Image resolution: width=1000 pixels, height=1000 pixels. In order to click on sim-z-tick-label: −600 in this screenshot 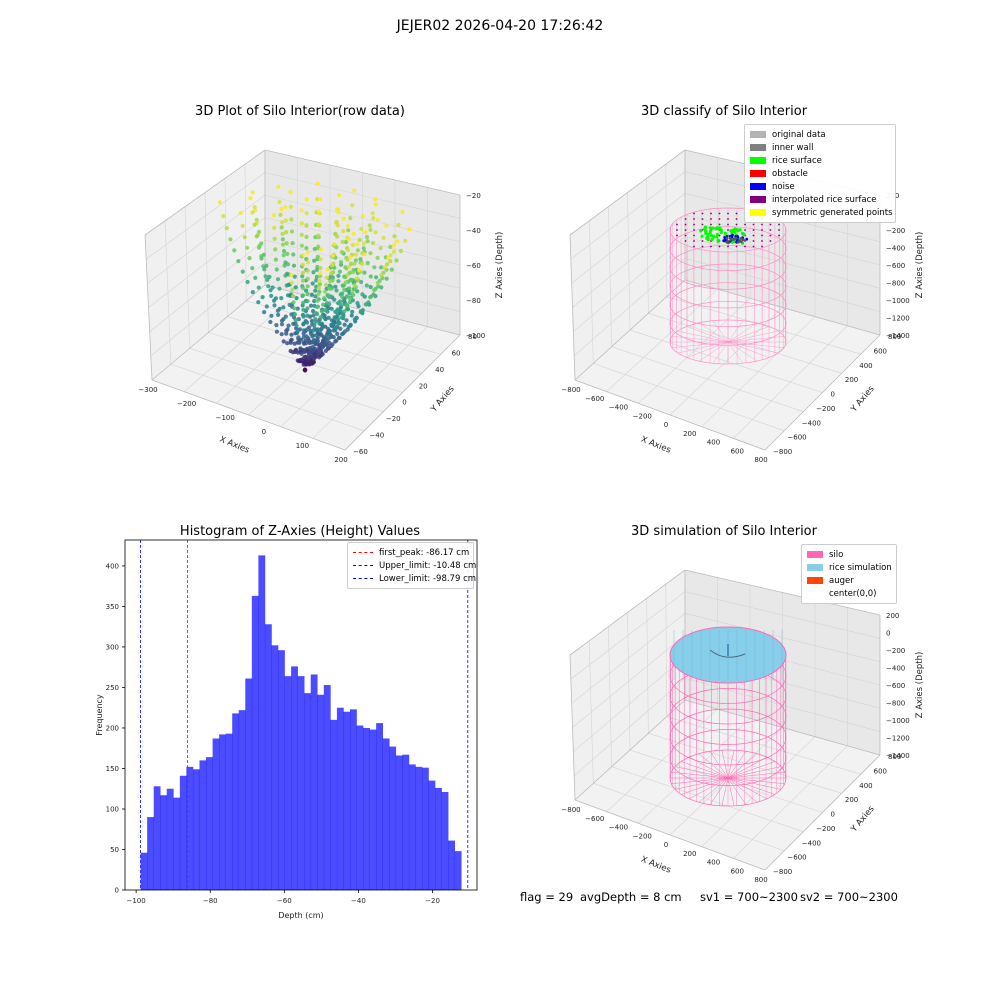, I will do `click(895, 686)`.